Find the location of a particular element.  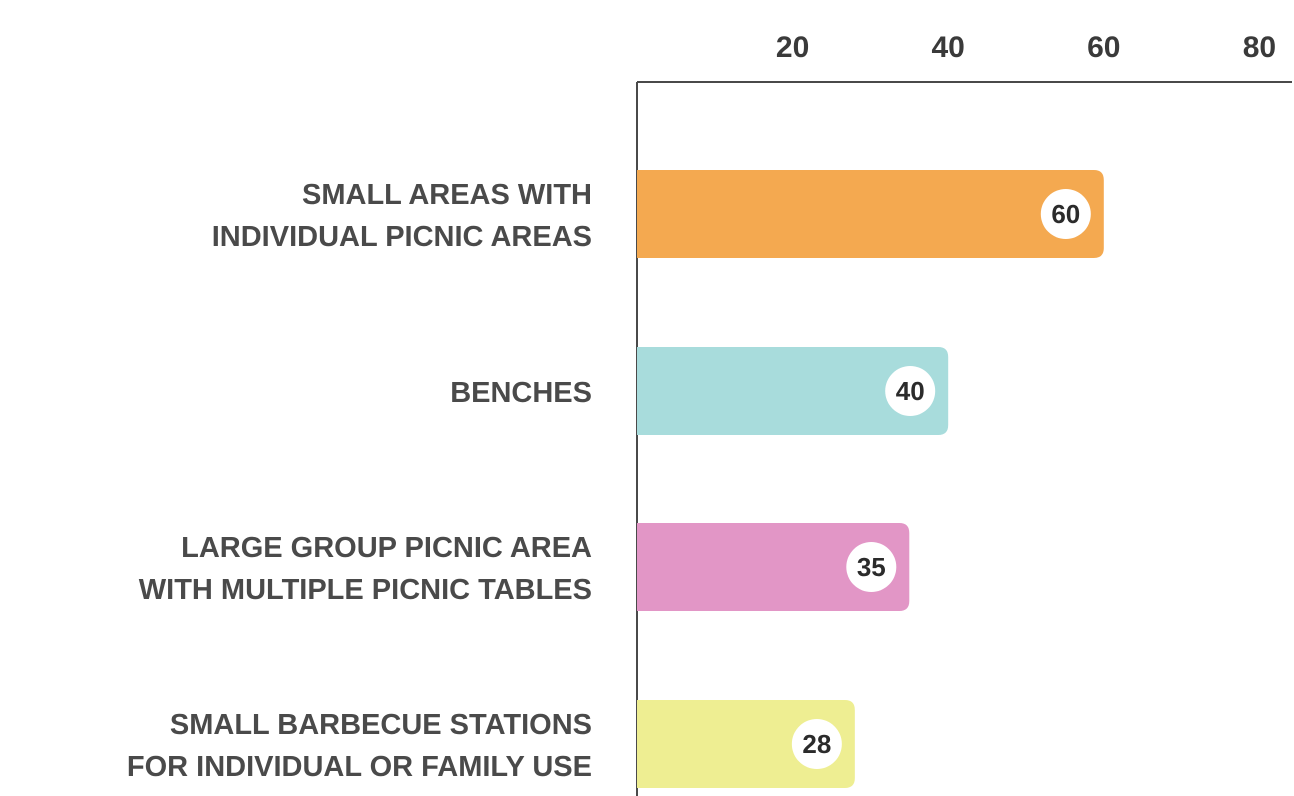

category-label: BENCHES is located at coordinates (521, 393).